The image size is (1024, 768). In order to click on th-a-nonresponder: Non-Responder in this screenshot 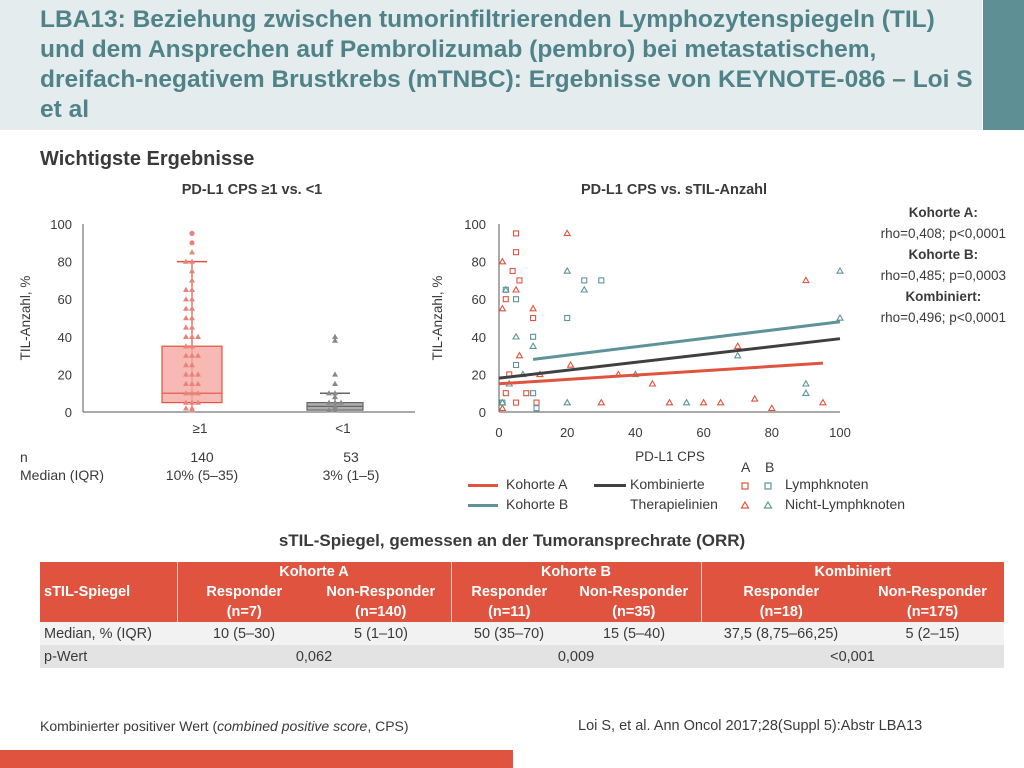, I will do `click(381, 592)`.